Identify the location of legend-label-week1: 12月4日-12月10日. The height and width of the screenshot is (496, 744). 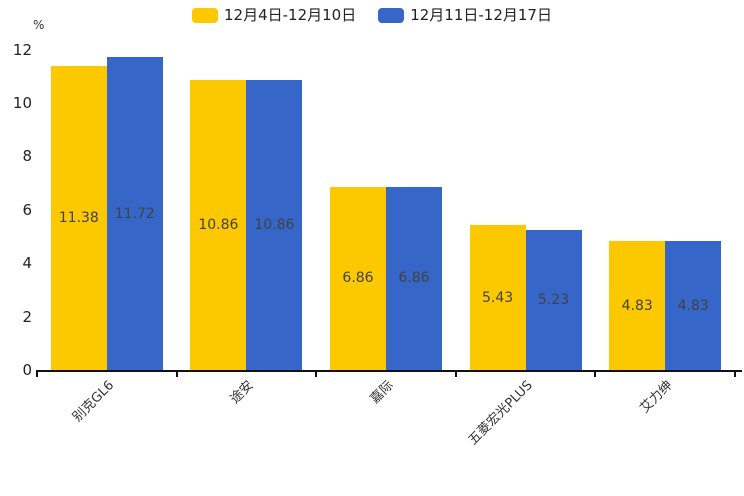
(290, 15).